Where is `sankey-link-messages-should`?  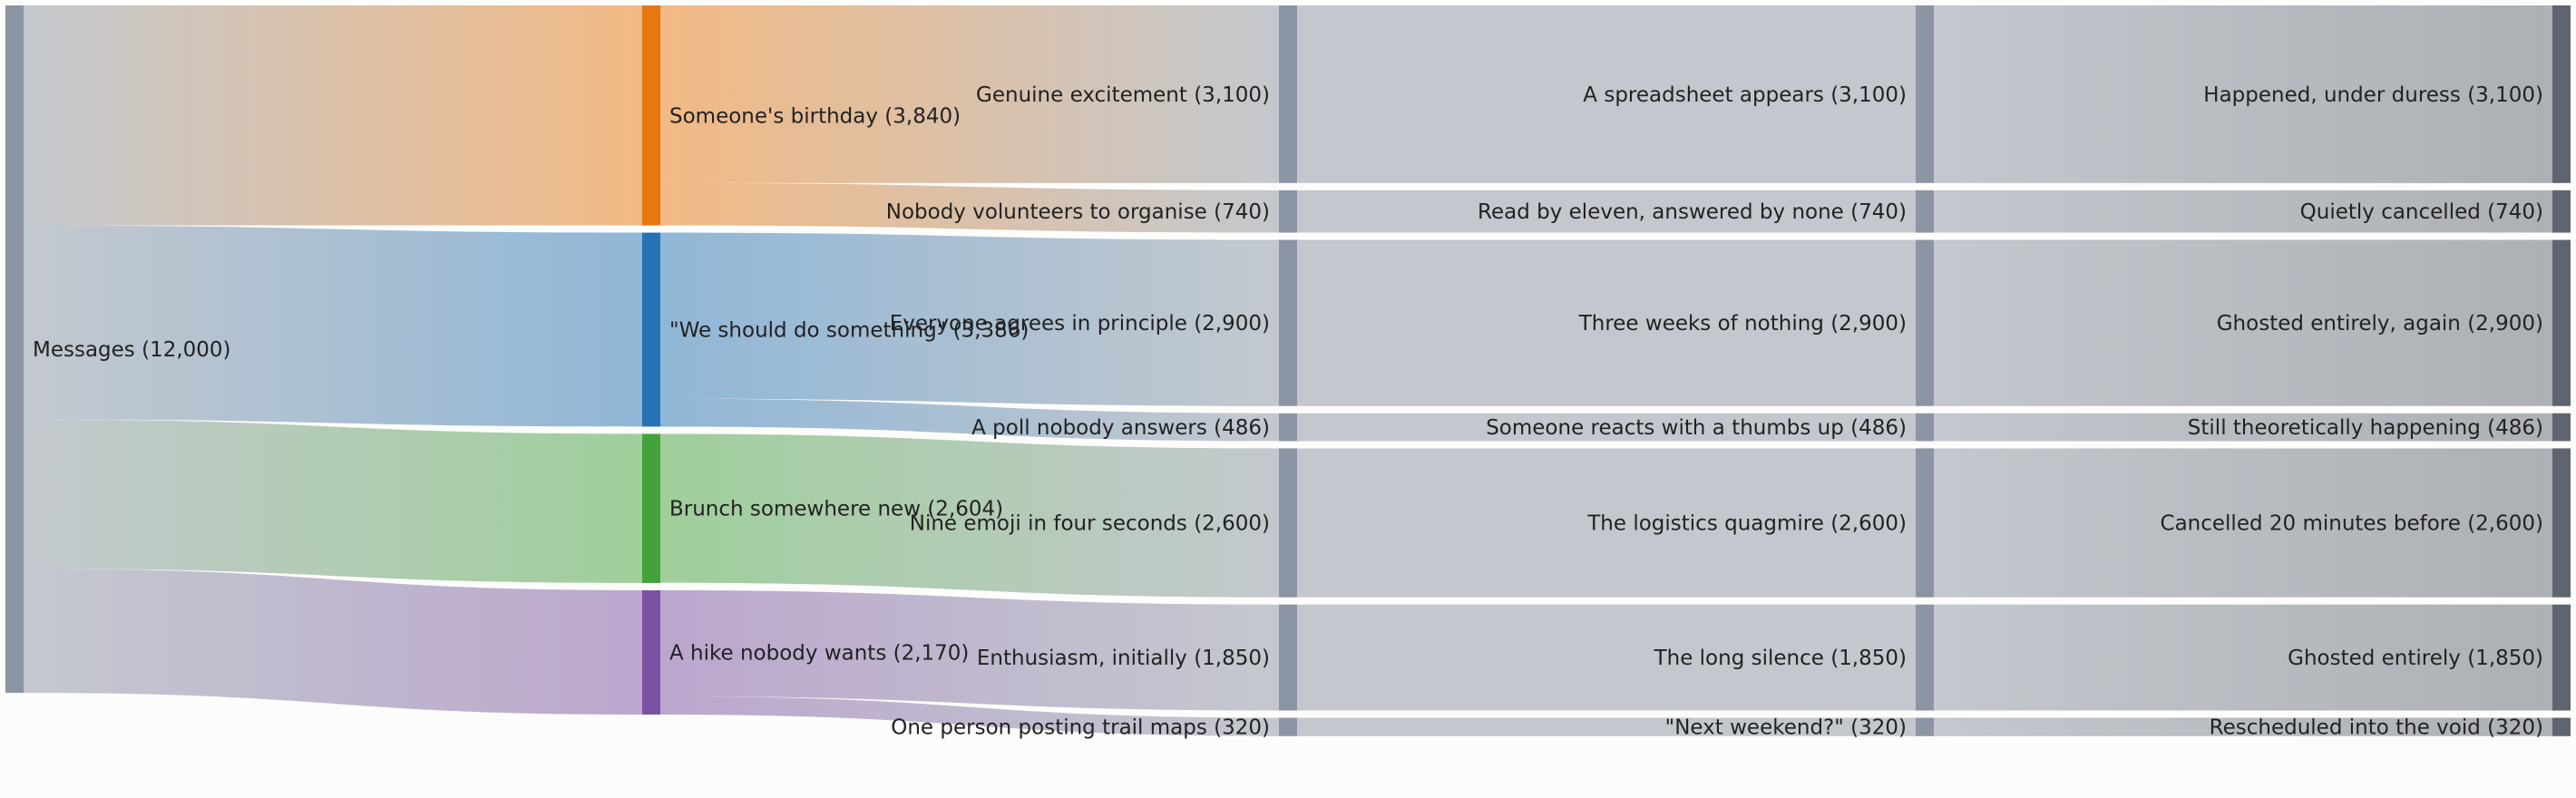 sankey-link-messages-should is located at coordinates (333, 326).